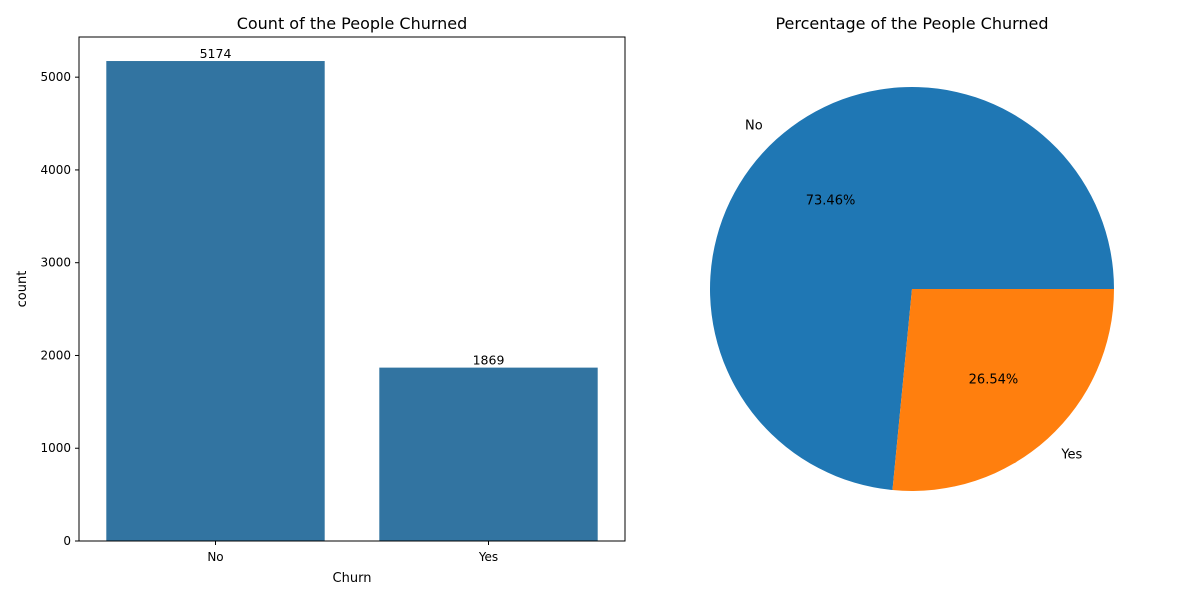 The width and height of the screenshot is (1200, 600). Describe the element at coordinates (55, 355) in the screenshot. I see `y-tick-label: 2000` at that location.